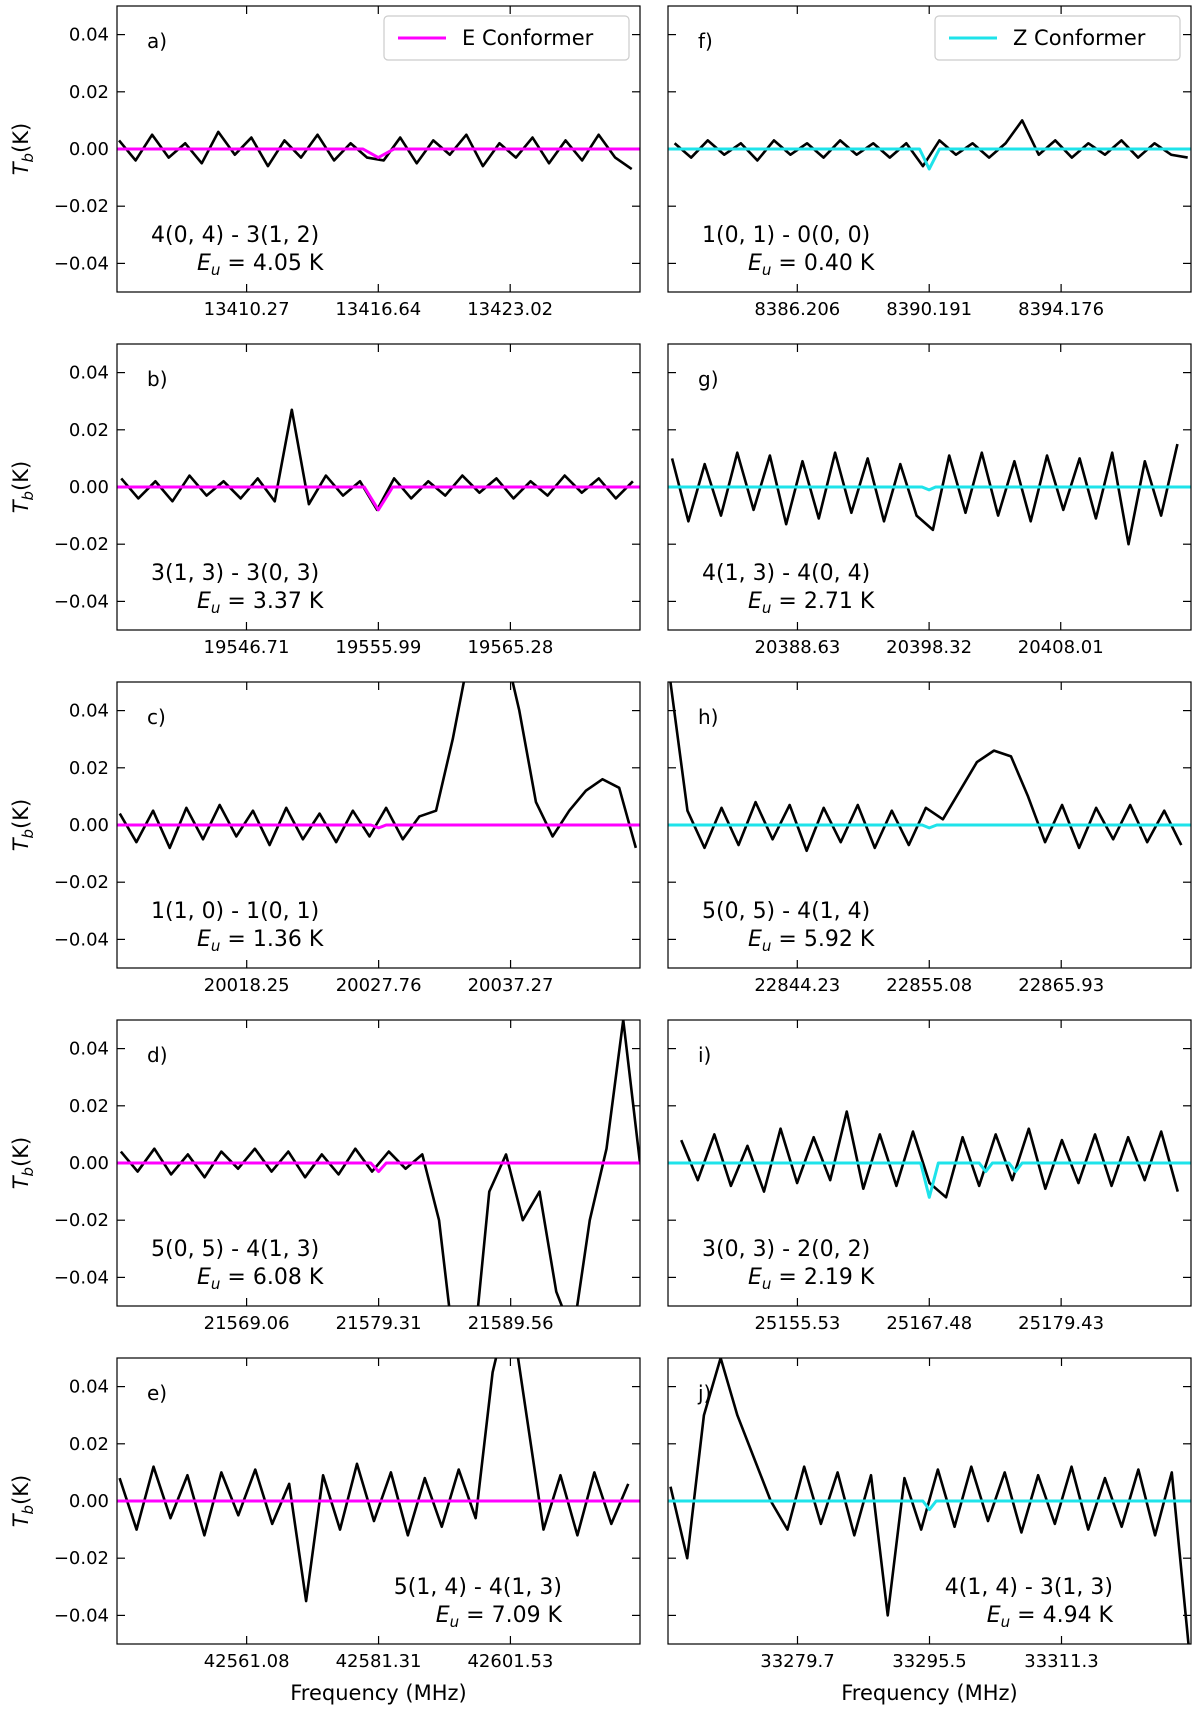 The width and height of the screenshot is (1200, 1719). Describe the element at coordinates (797, 985) in the screenshot. I see `x-tick-label: 22844.23` at that location.